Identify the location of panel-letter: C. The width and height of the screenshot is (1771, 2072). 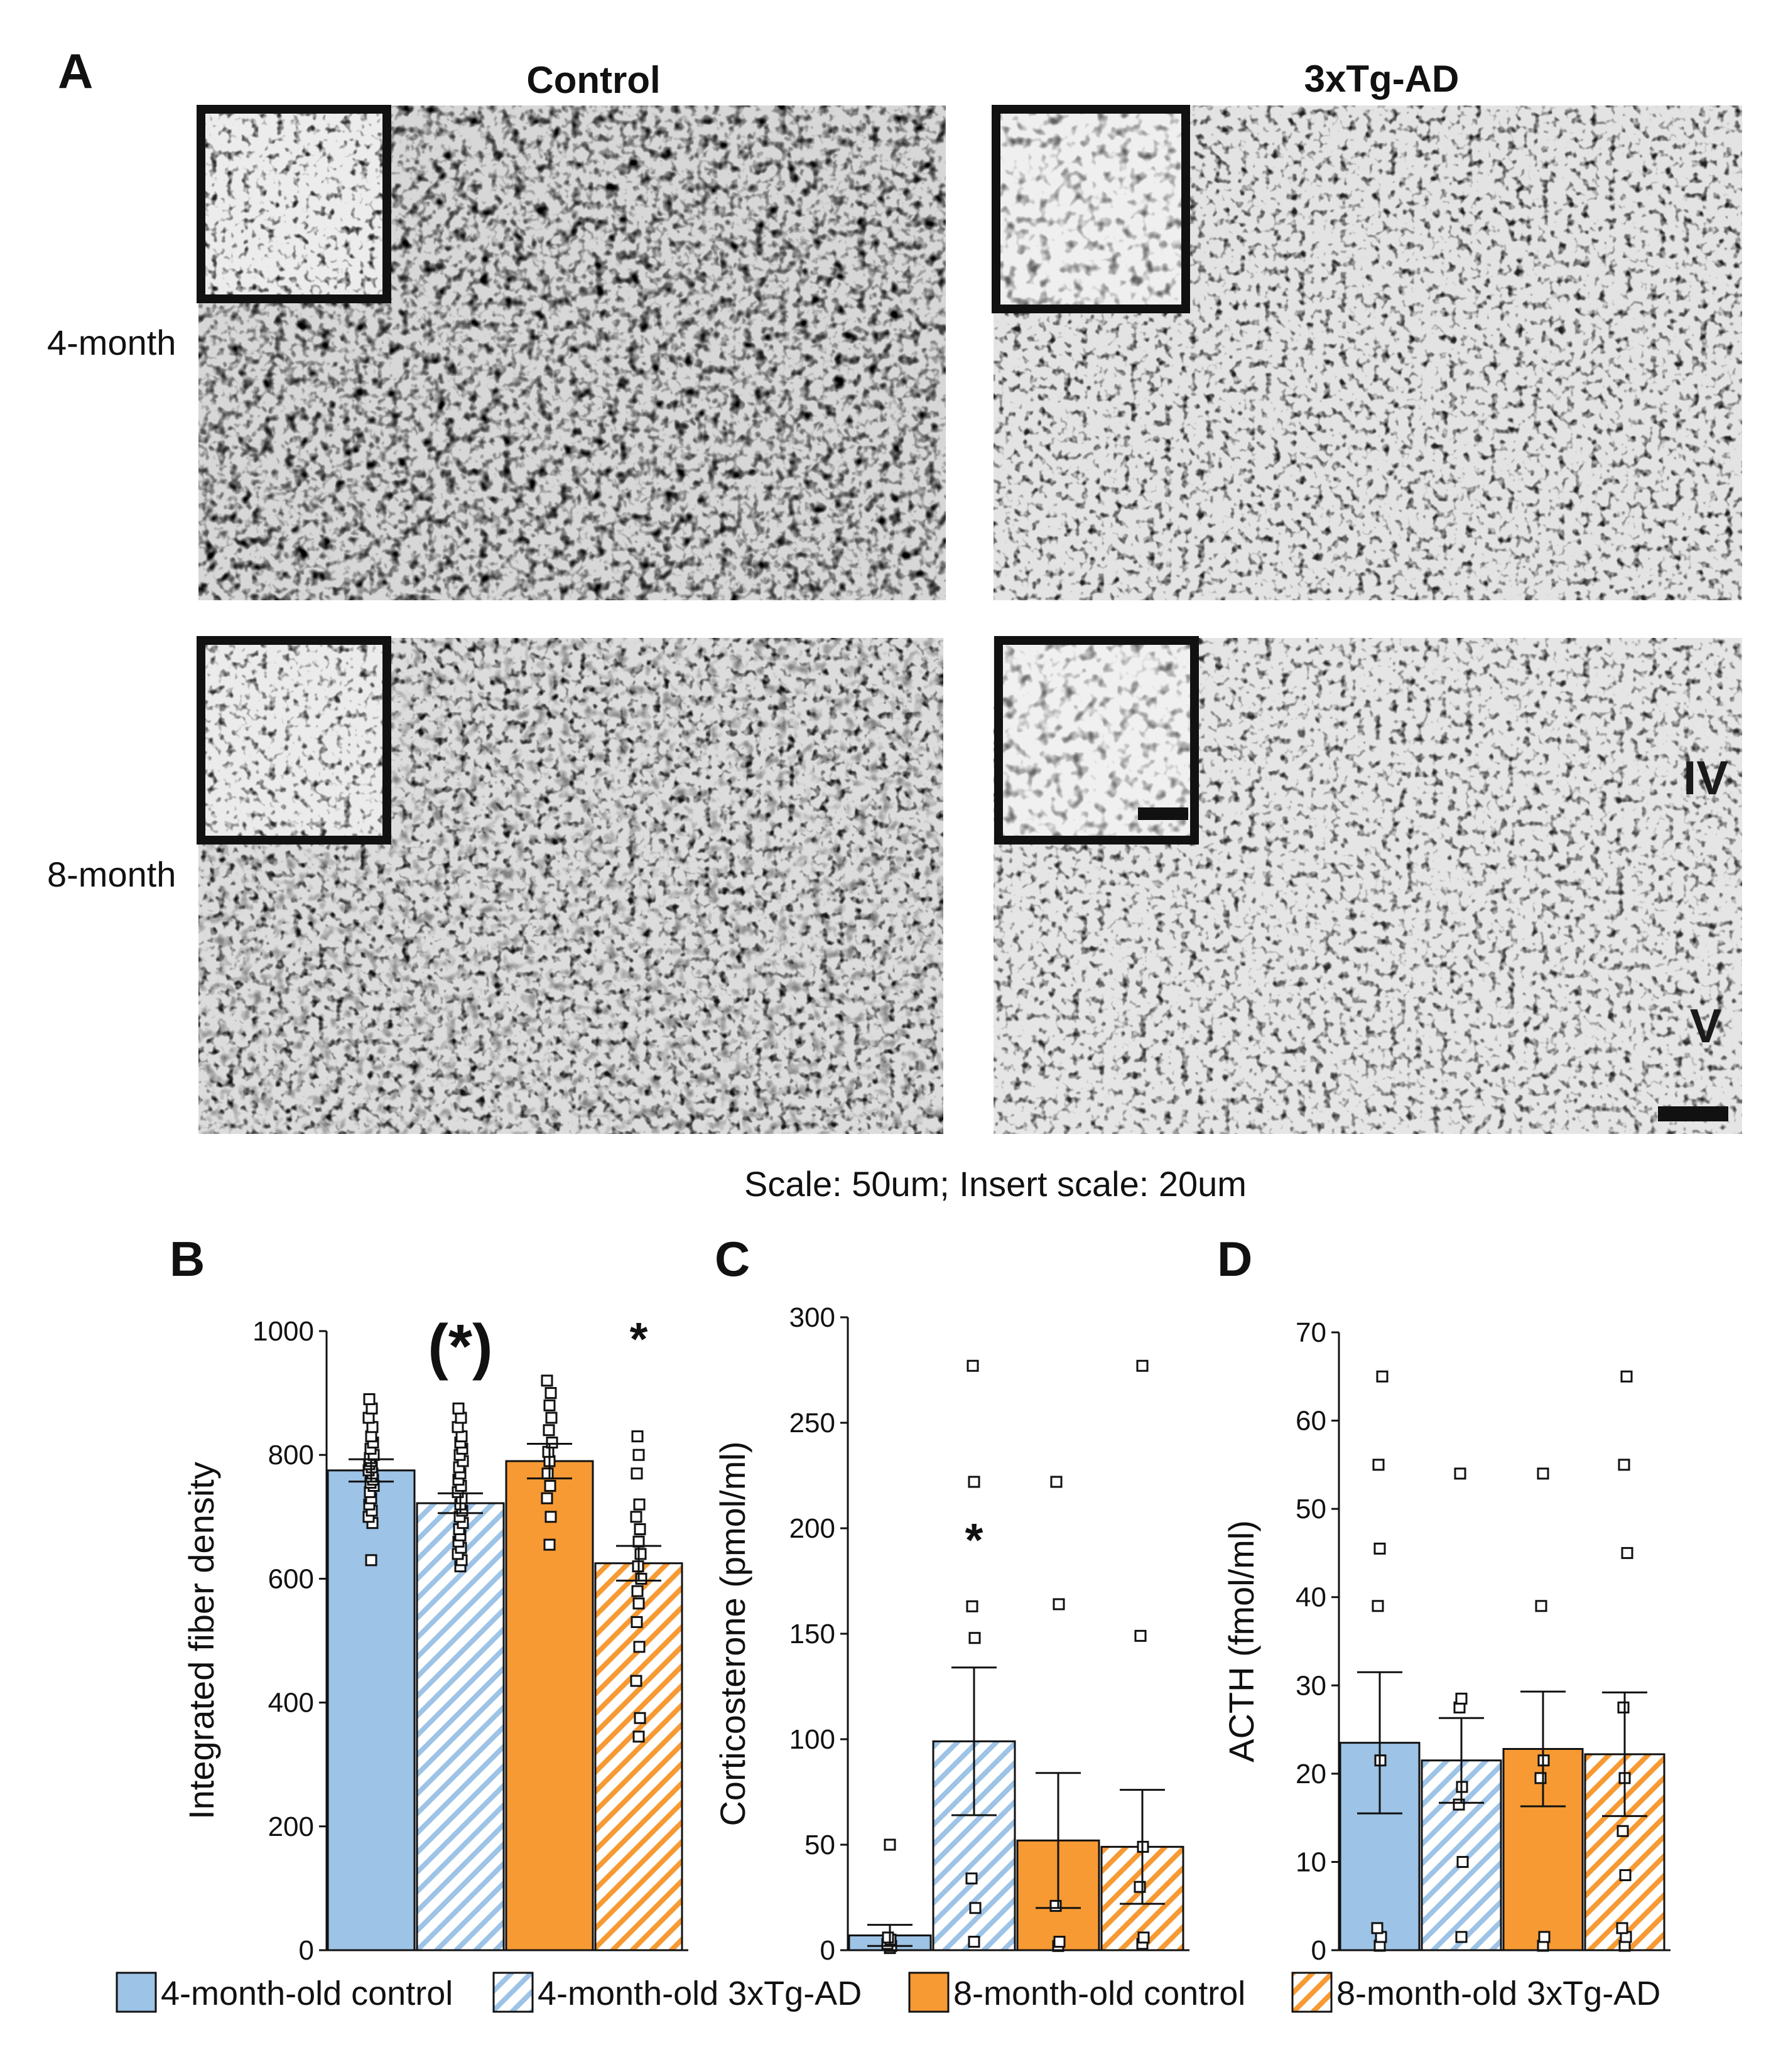
(732, 1259).